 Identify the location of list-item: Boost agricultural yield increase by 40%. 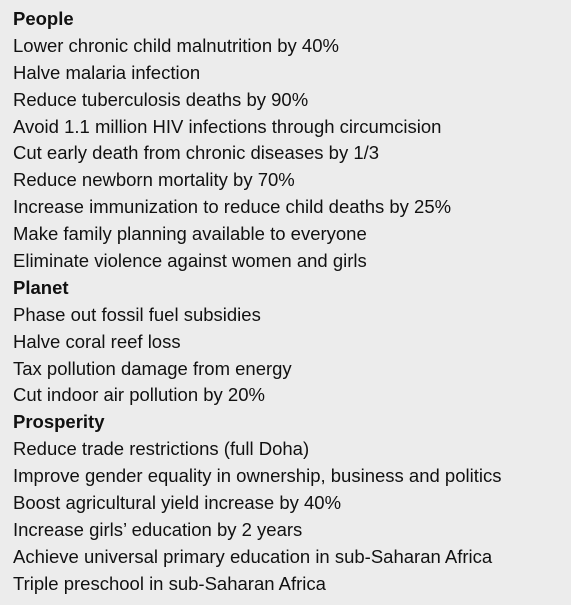
(177, 503).